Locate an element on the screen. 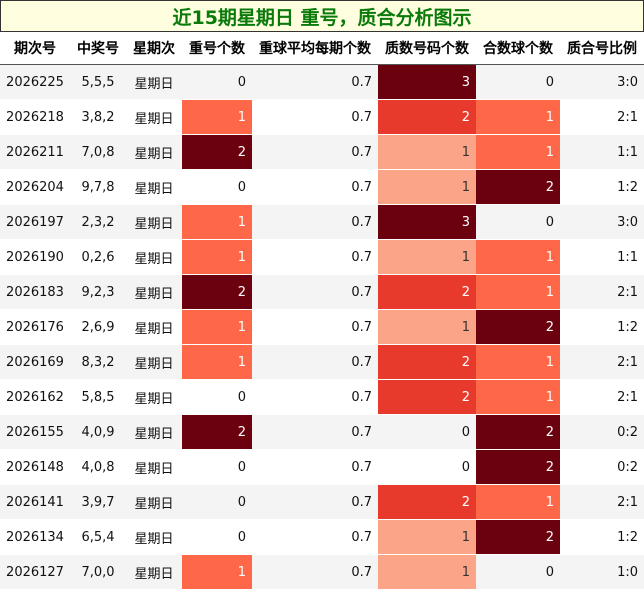  issue-cell: 2026176 is located at coordinates (35, 327).